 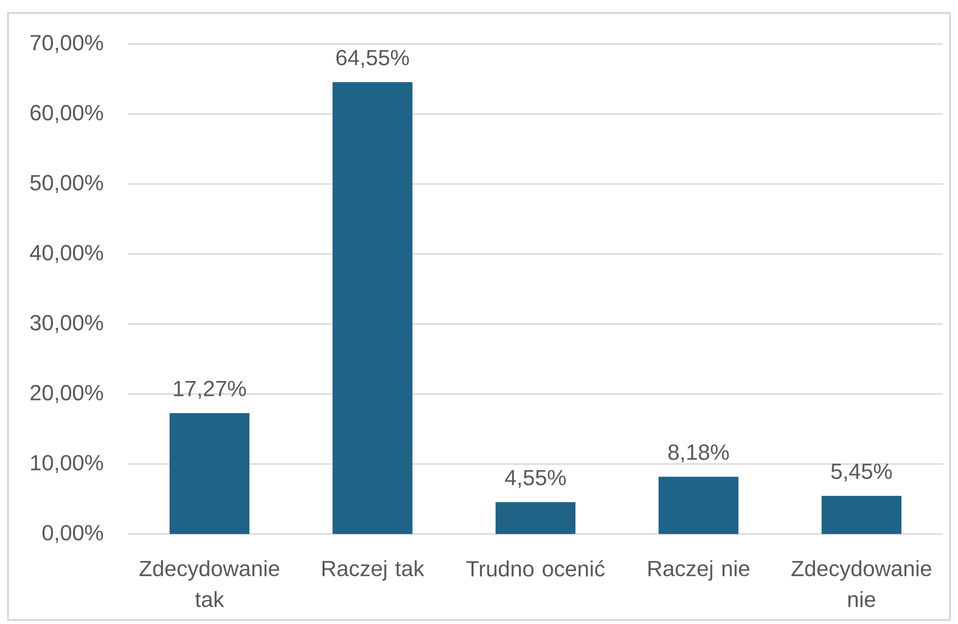 I want to click on y-tick-label: 70,00%, so click(x=67, y=44).